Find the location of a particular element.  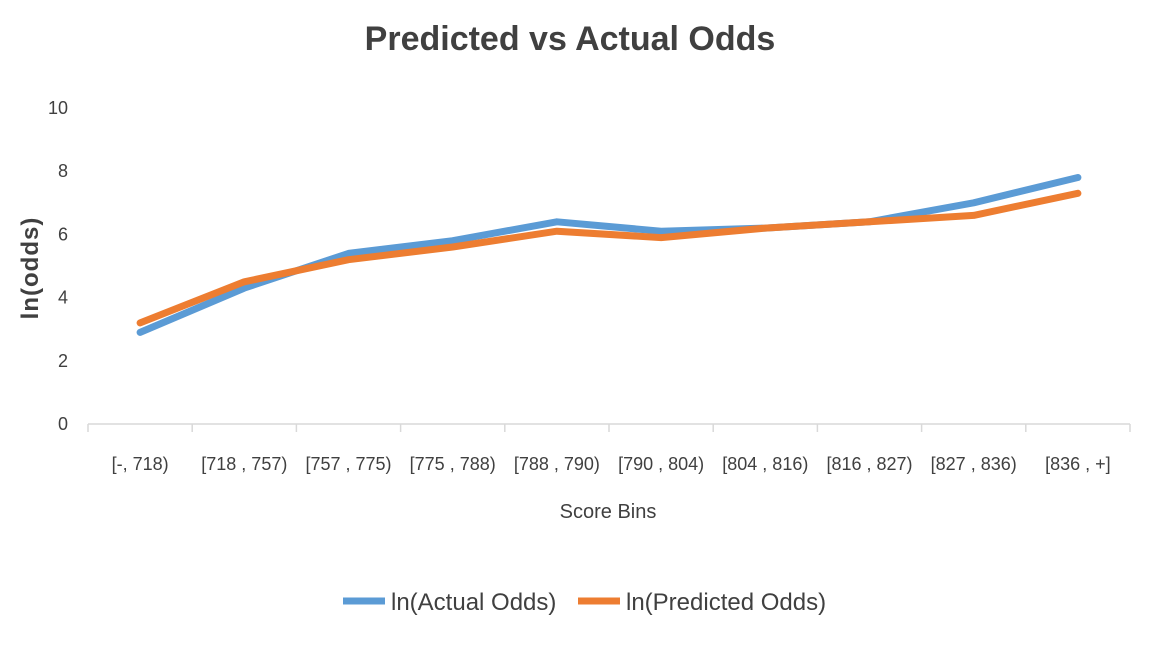

y-tick-label: 6 is located at coordinates (63, 234).